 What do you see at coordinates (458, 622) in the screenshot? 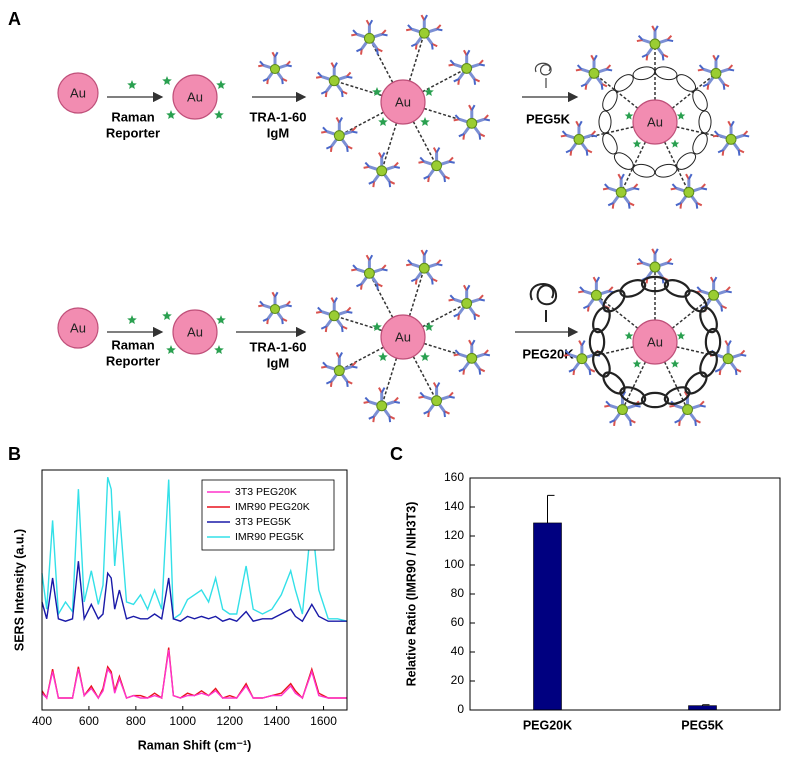
I see `y-tick-label: 60` at bounding box center [458, 622].